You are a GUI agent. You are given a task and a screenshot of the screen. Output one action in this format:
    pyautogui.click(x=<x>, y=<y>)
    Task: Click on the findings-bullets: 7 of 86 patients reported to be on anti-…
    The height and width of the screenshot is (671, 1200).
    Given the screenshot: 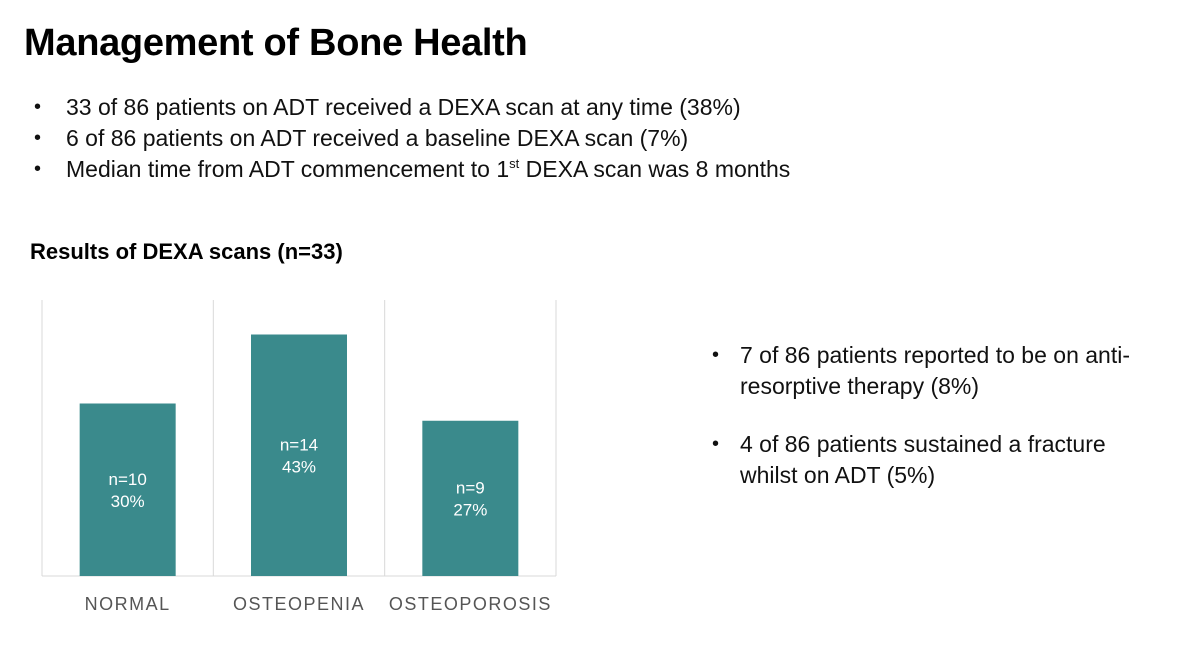 What is the action you would take?
    pyautogui.click(x=922, y=429)
    